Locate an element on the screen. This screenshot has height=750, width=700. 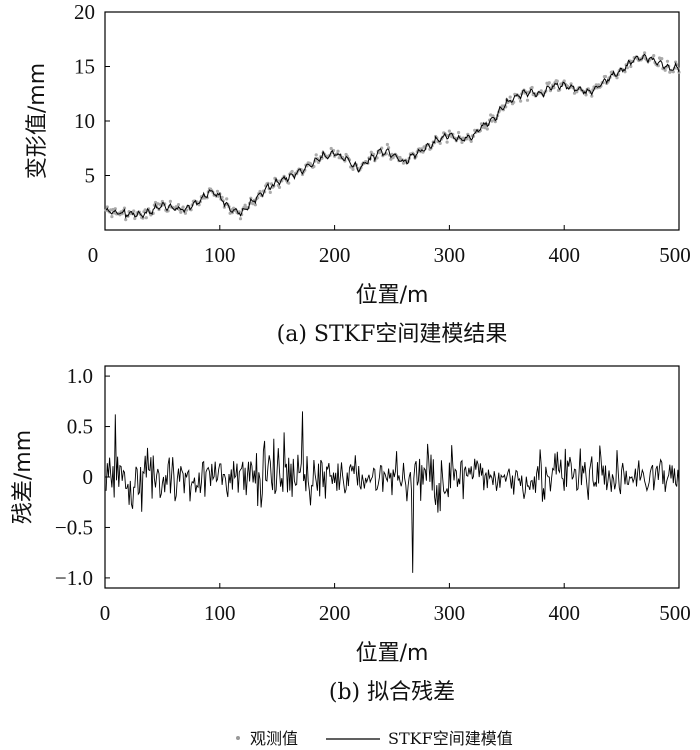
panel-b-xtick-label: 100 is located at coordinates (220, 613).